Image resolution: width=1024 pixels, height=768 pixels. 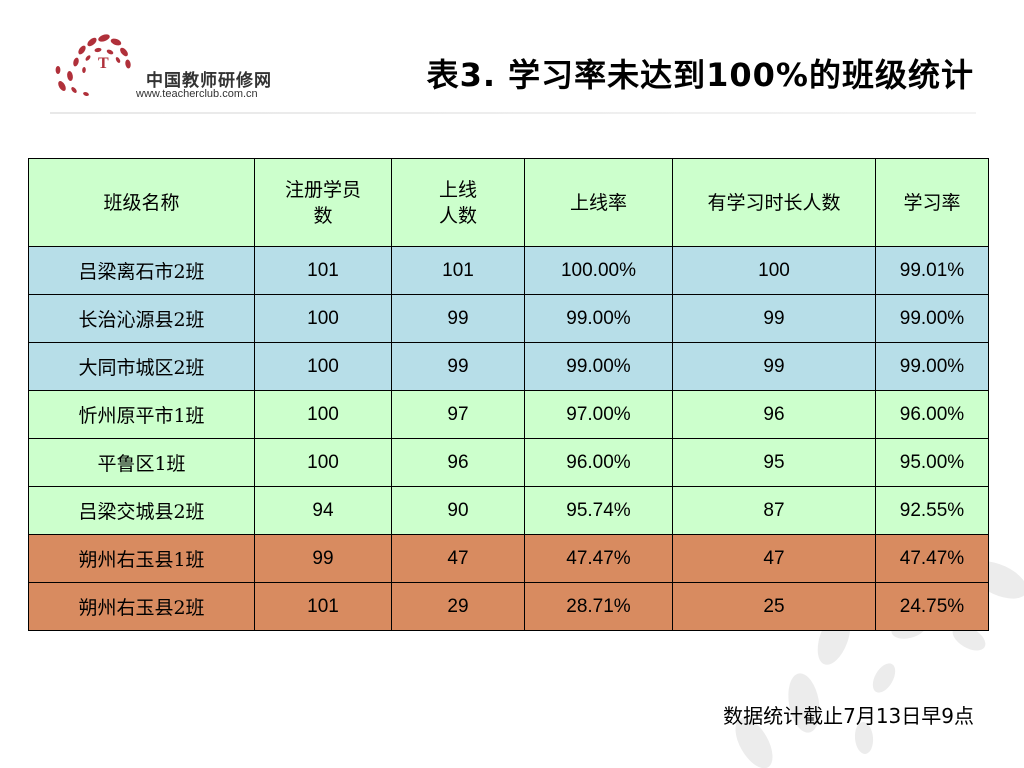 I want to click on registered-count: 99, so click(x=323, y=558).